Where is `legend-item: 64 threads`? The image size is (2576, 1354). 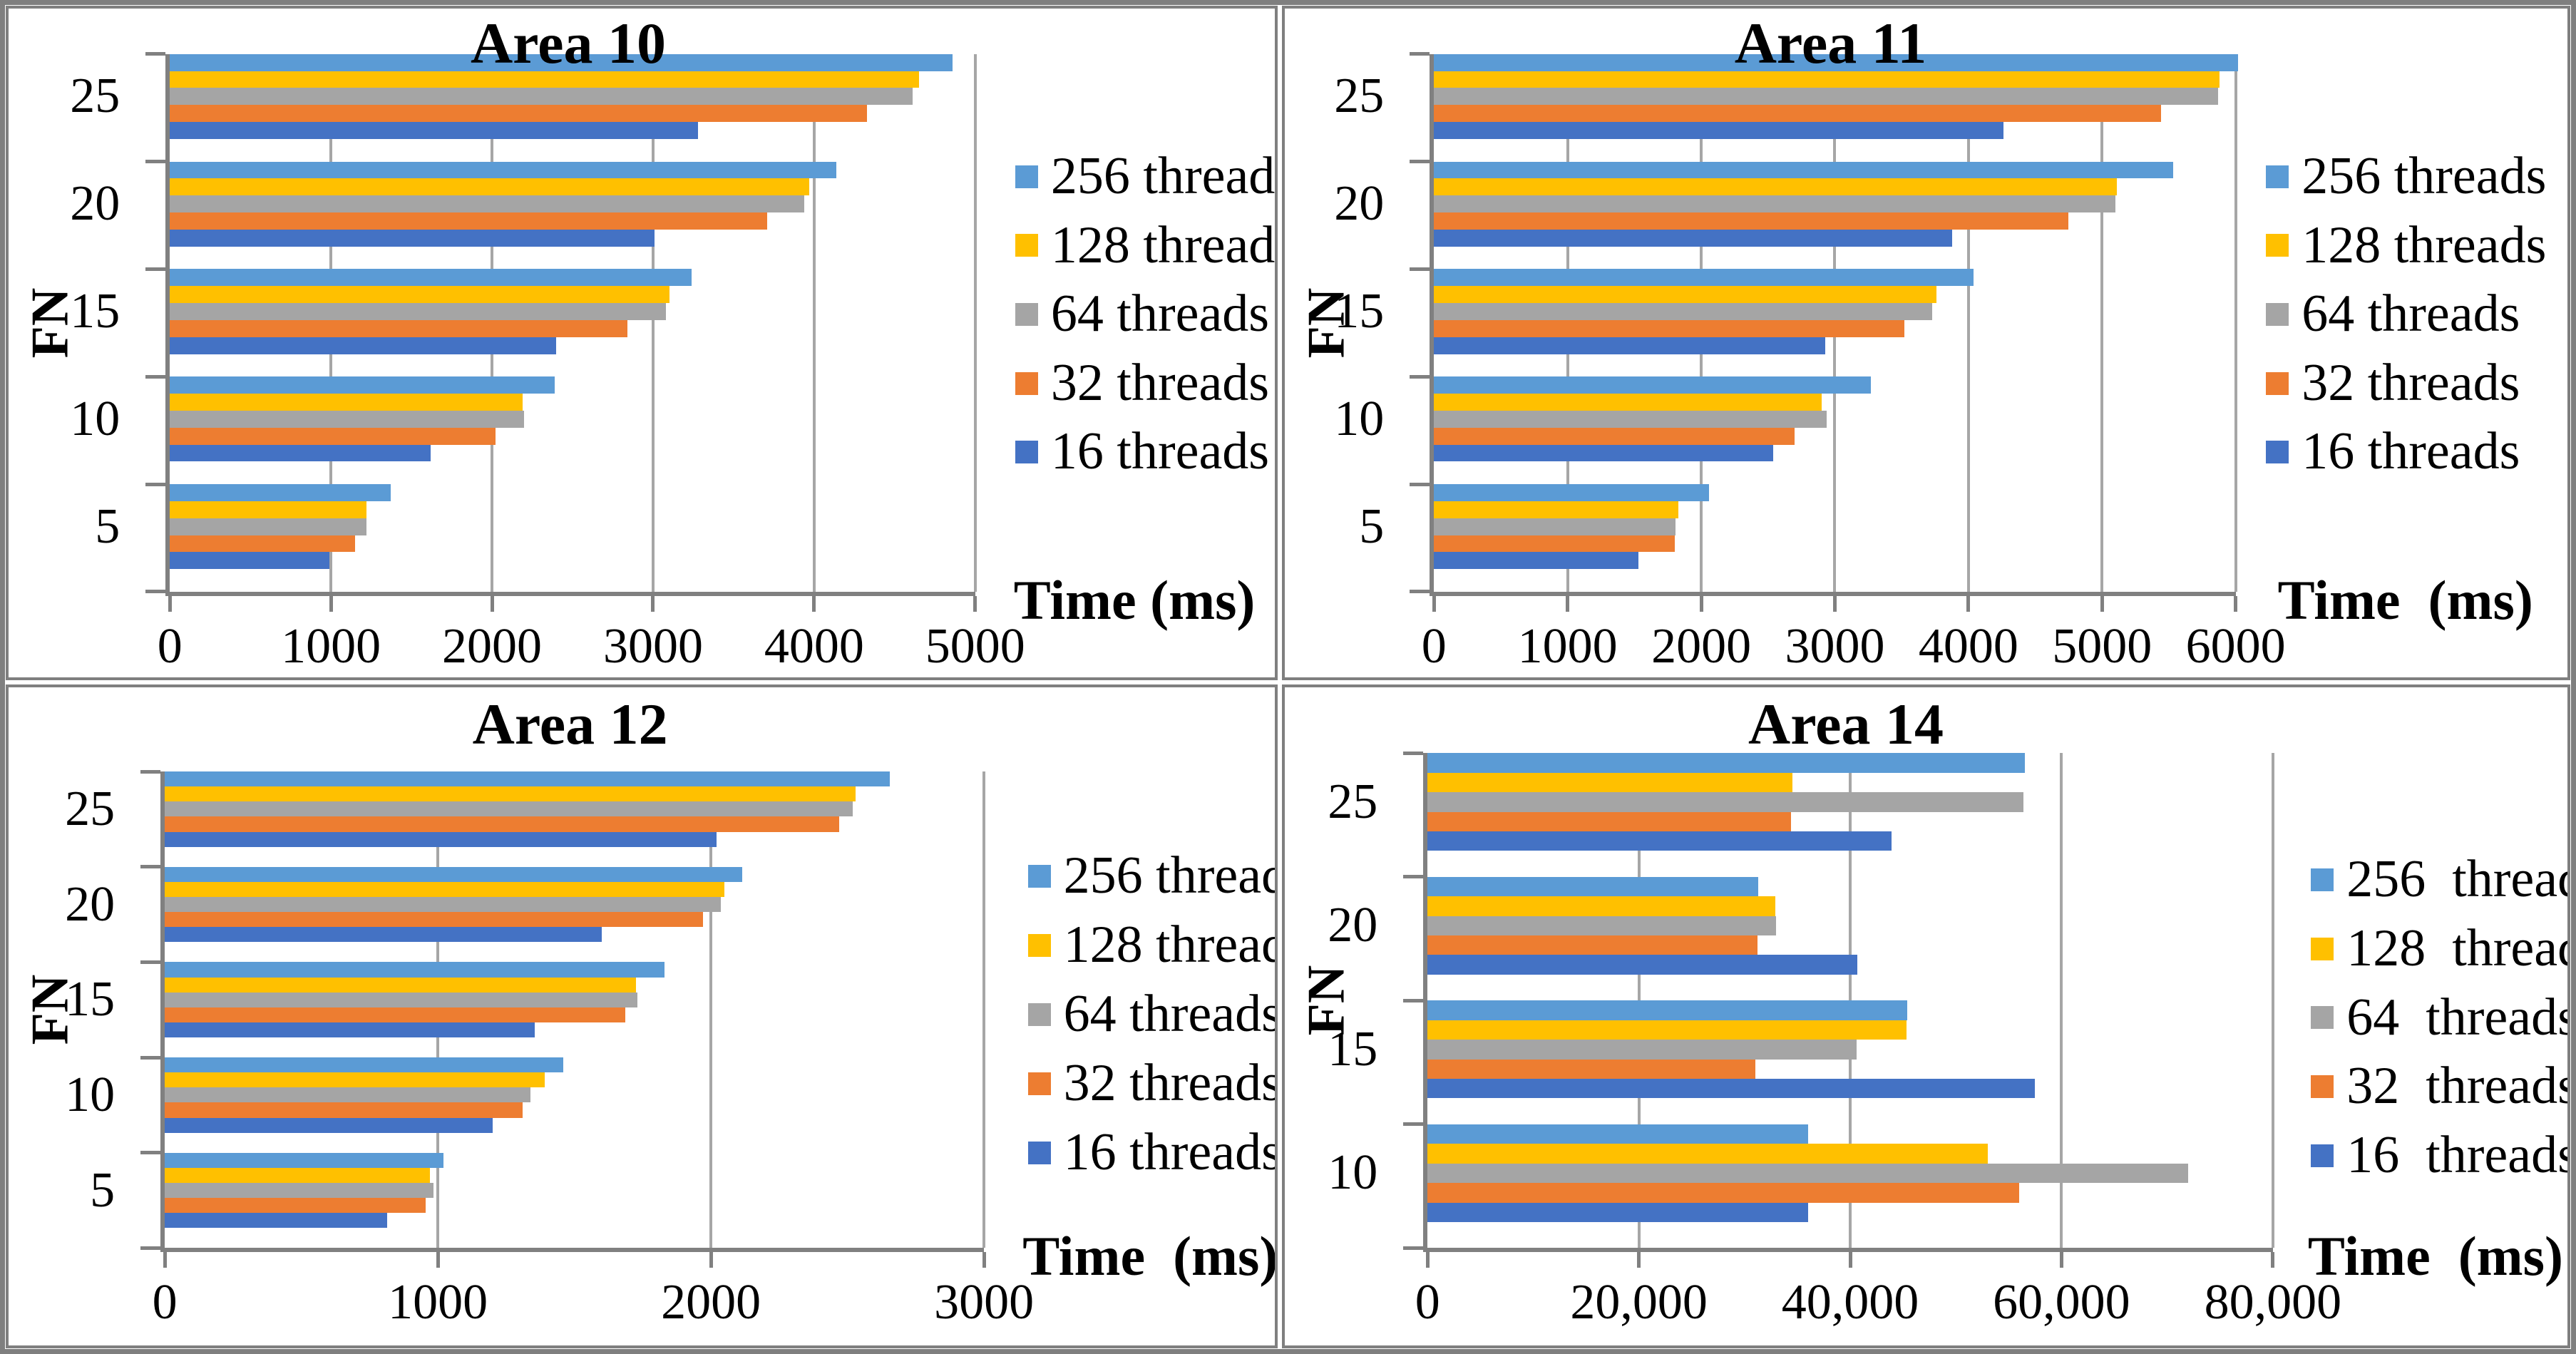 legend-item: 64 threads is located at coordinates (2440, 1018).